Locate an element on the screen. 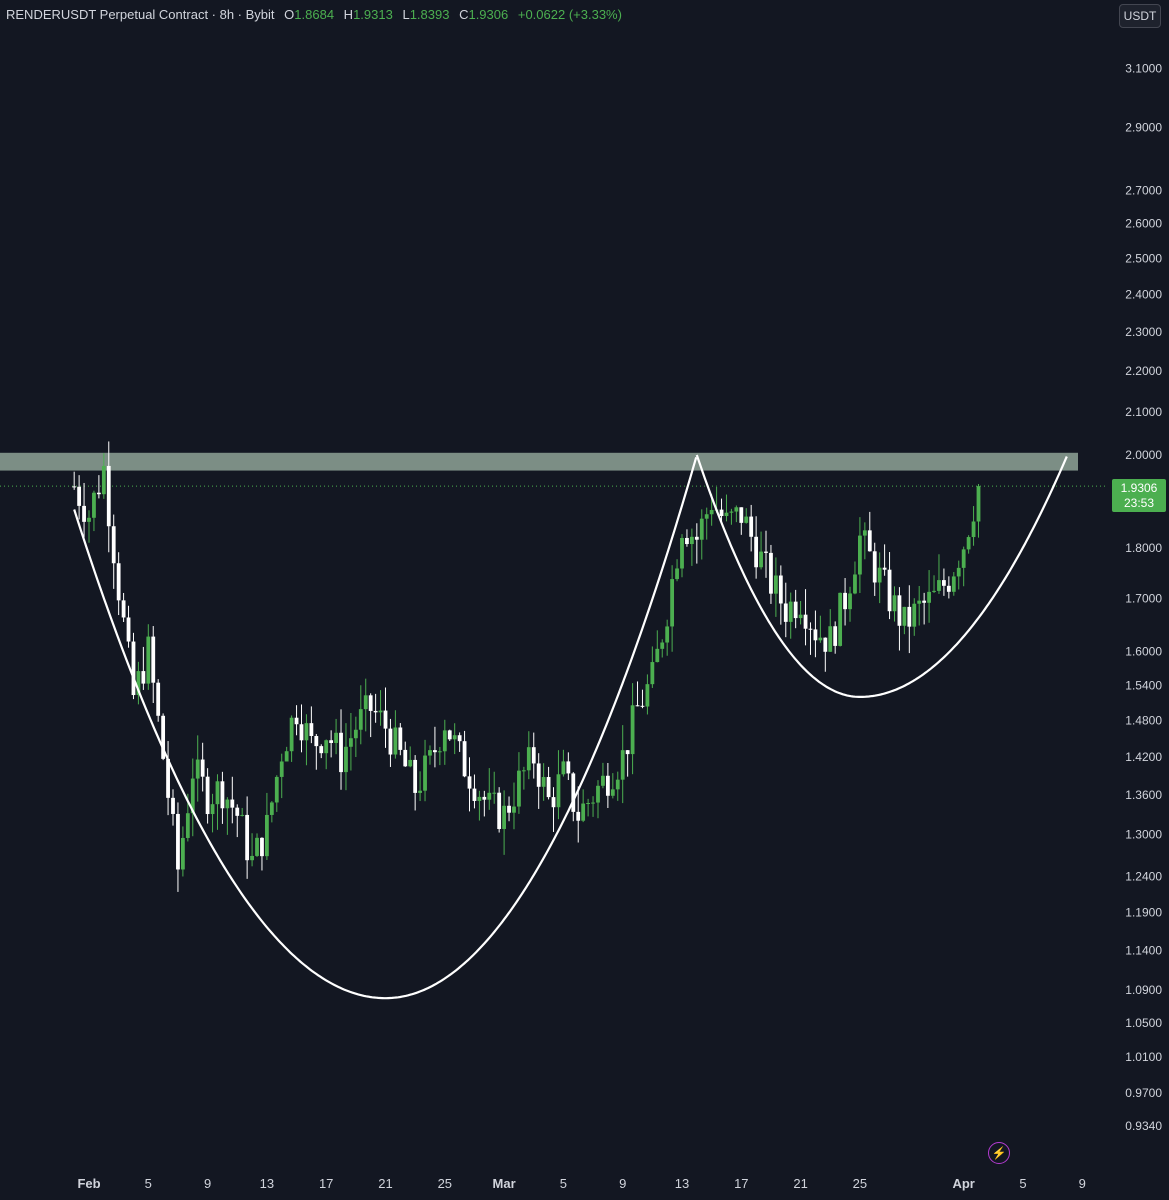 The image size is (1169, 1200). high-label: H is located at coordinates (348, 14).